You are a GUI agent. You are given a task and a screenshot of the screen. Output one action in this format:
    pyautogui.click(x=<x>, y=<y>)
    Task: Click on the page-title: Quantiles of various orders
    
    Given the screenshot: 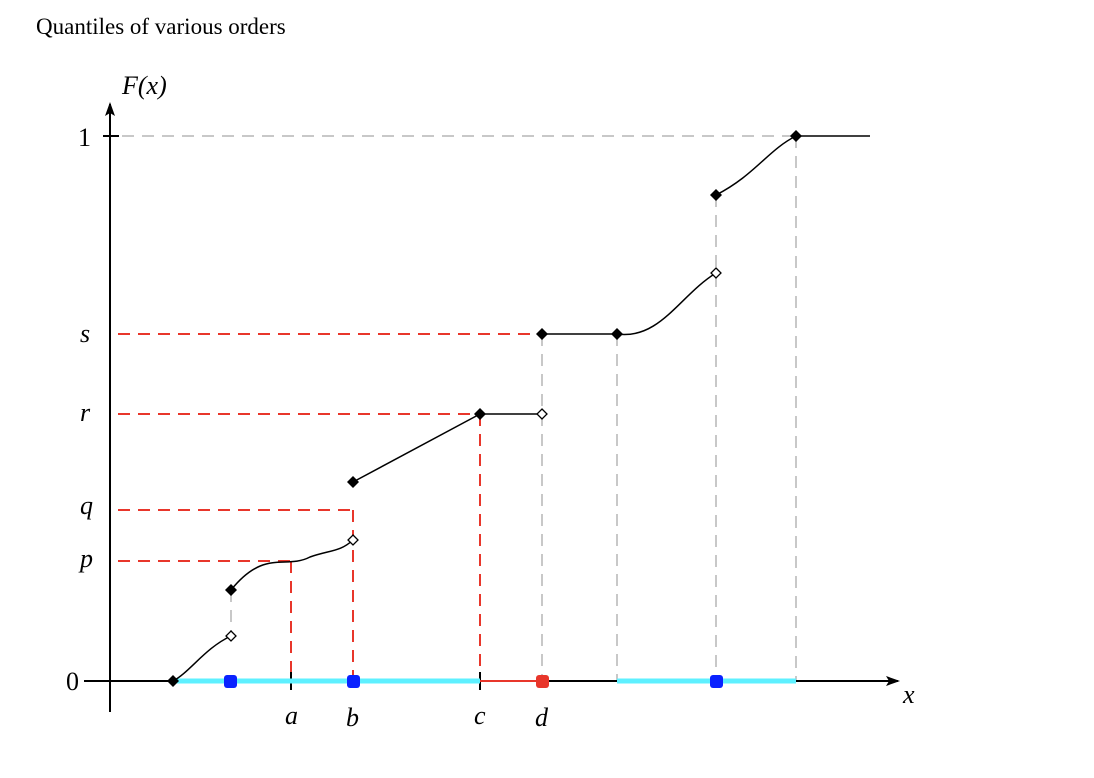 What is the action you would take?
    pyautogui.click(x=161, y=26)
    